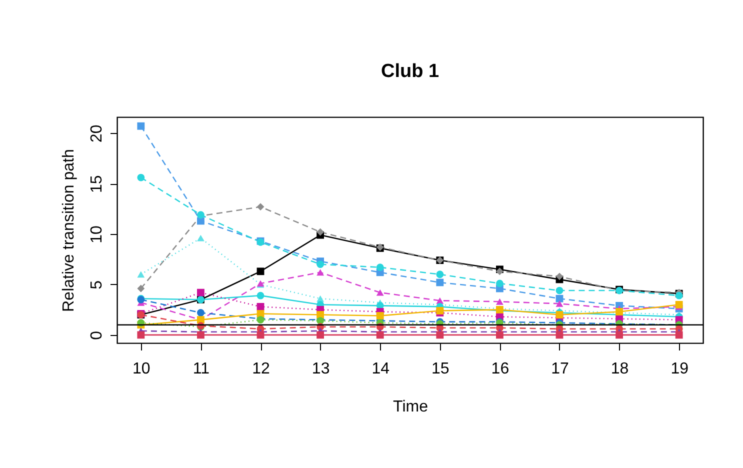  What do you see at coordinates (69, 230) in the screenshot?
I see `y-axis-title: Relative transition path` at bounding box center [69, 230].